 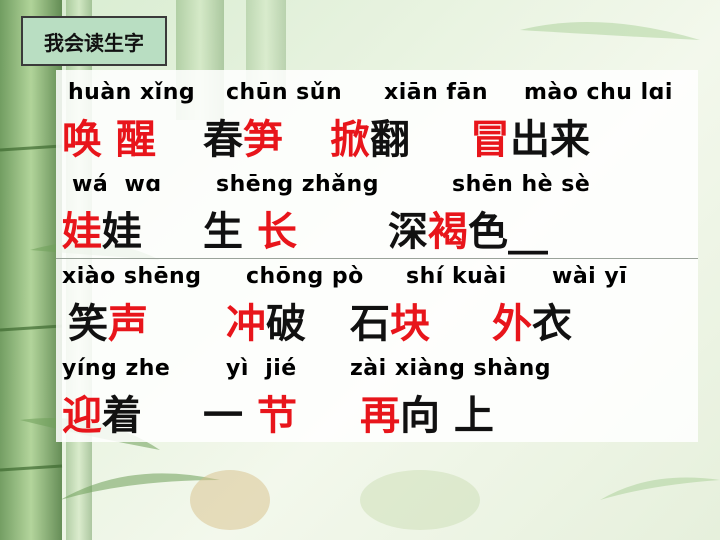 What do you see at coordinates (451, 368) in the screenshot?
I see `pinyin-word: zài xiàng shàng` at bounding box center [451, 368].